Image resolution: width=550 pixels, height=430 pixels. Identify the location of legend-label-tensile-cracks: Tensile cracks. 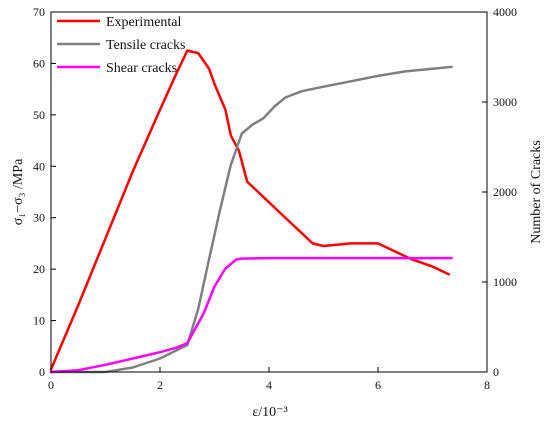
(145, 45).